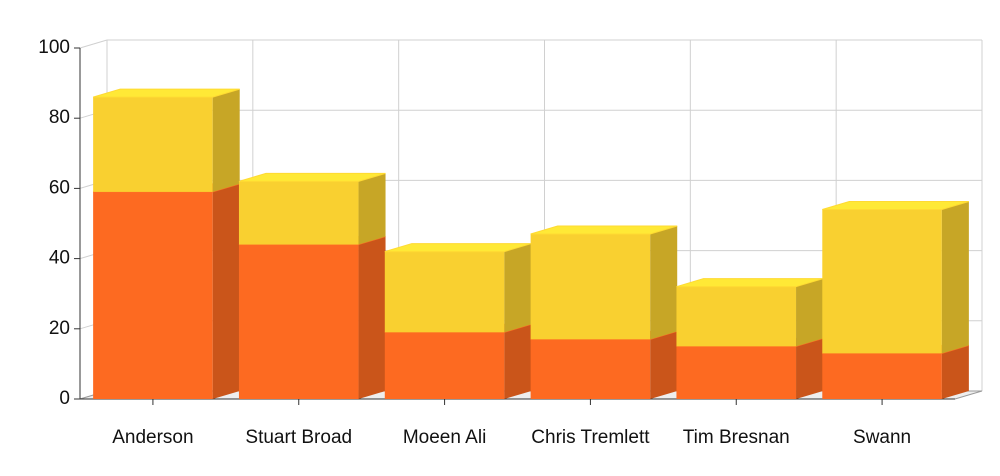 This screenshot has height=476, width=1000. I want to click on grid-line-side, so click(93, 44).